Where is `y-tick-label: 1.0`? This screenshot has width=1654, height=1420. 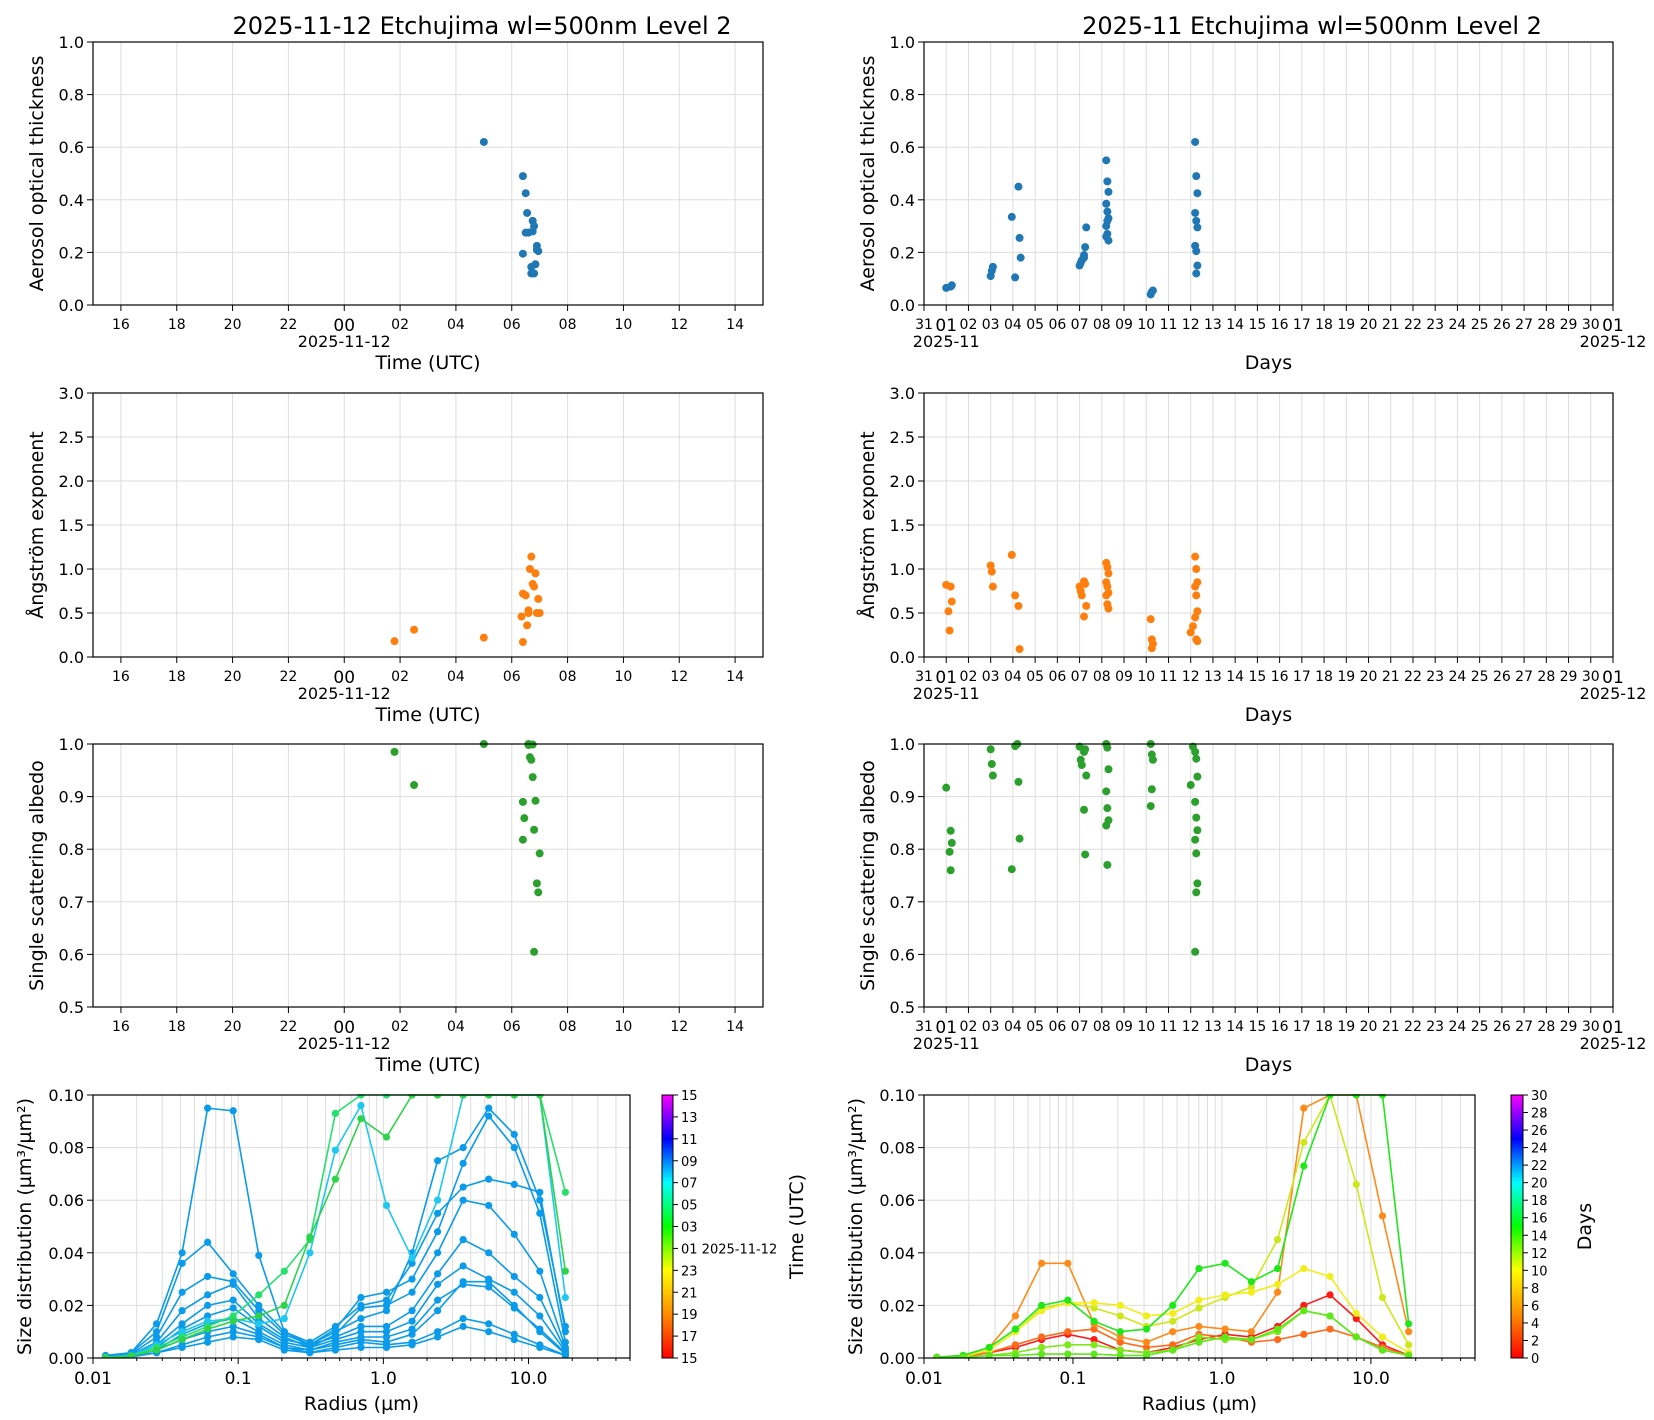 y-tick-label: 1.0 is located at coordinates (71, 744).